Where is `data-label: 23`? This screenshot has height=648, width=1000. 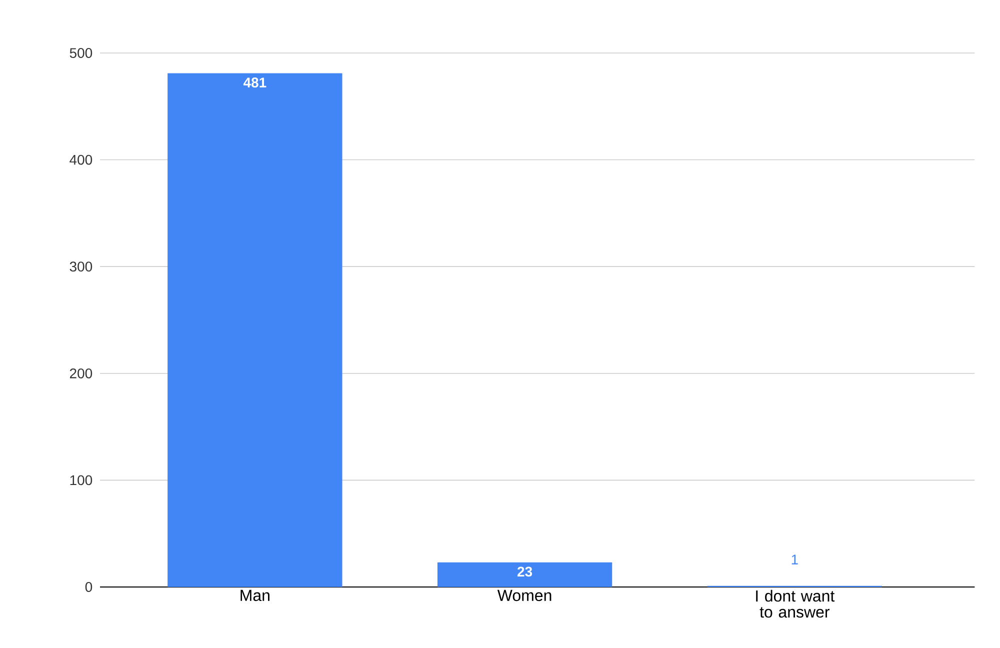
data-label: 23 is located at coordinates (524, 571).